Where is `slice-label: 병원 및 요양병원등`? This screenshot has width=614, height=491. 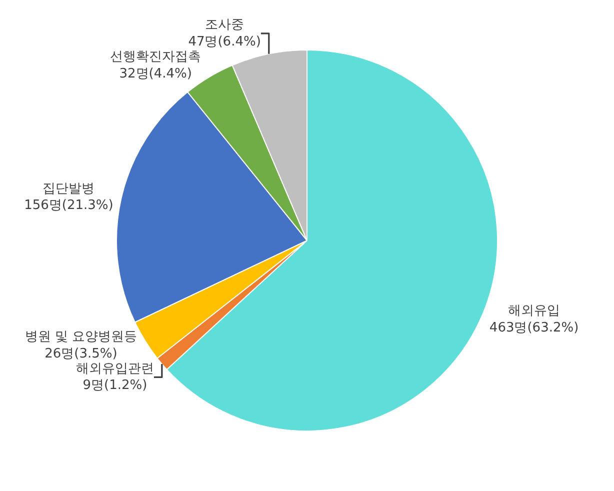 slice-label: 병원 및 요양병원등 is located at coordinates (81, 336).